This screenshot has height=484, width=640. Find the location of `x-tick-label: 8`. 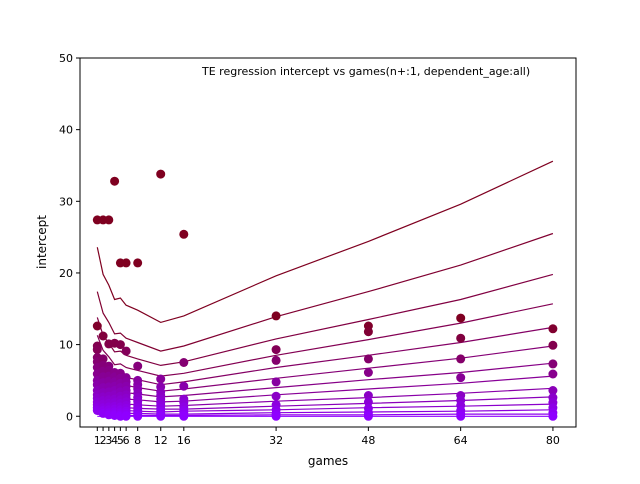

x-tick-label: 8 is located at coordinates (137, 440).